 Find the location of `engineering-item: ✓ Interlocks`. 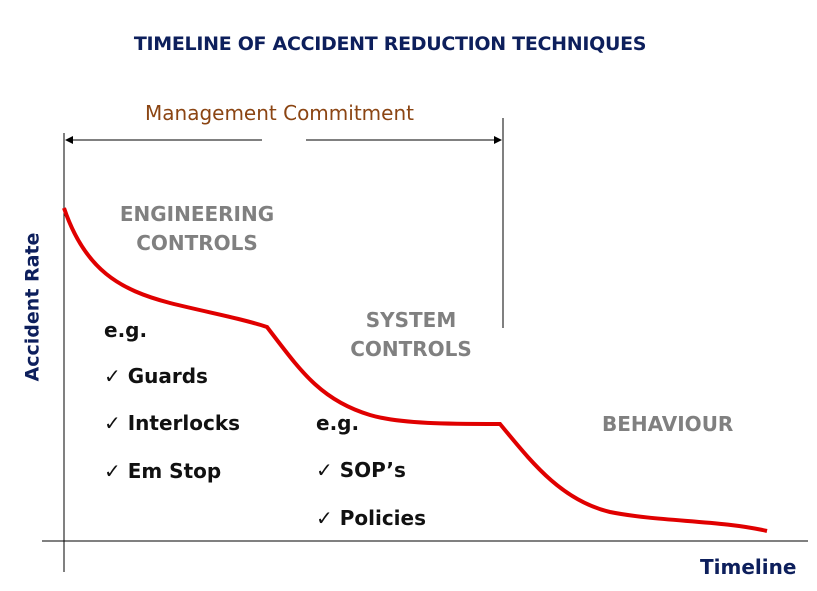

engineering-item: ✓ Interlocks is located at coordinates (172, 423).